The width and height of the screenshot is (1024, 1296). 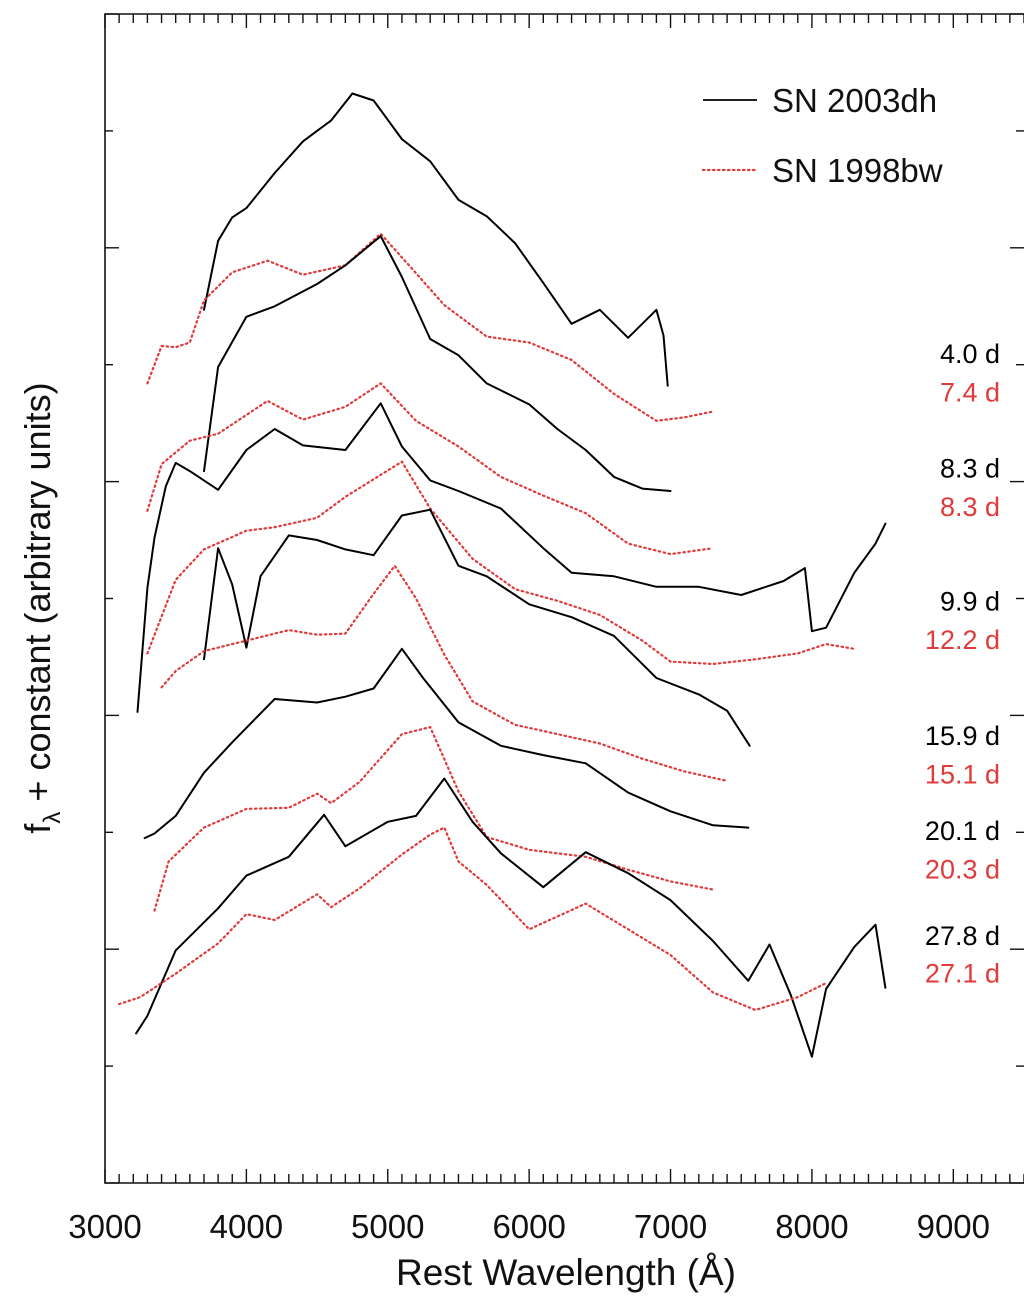 What do you see at coordinates (430, 469) in the screenshot?
I see `spectrum-sn1998bw-8p3d` at bounding box center [430, 469].